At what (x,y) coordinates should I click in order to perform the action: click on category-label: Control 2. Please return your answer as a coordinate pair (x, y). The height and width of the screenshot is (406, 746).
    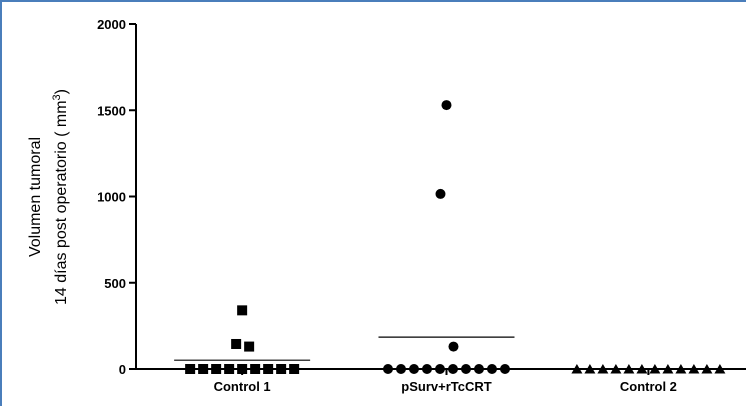
    Looking at the image, I should click on (648, 386).